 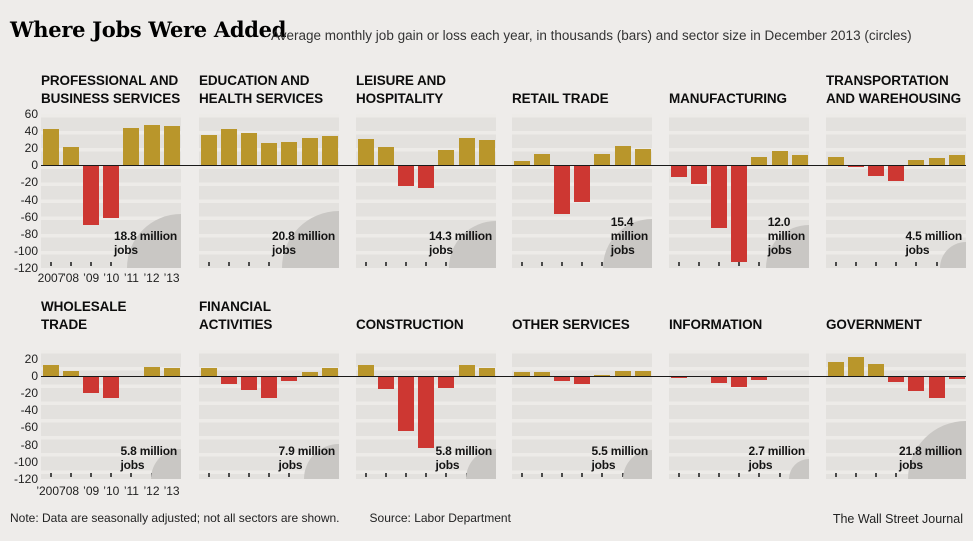 I want to click on panel-title: INFORMATION, so click(x=716, y=324).